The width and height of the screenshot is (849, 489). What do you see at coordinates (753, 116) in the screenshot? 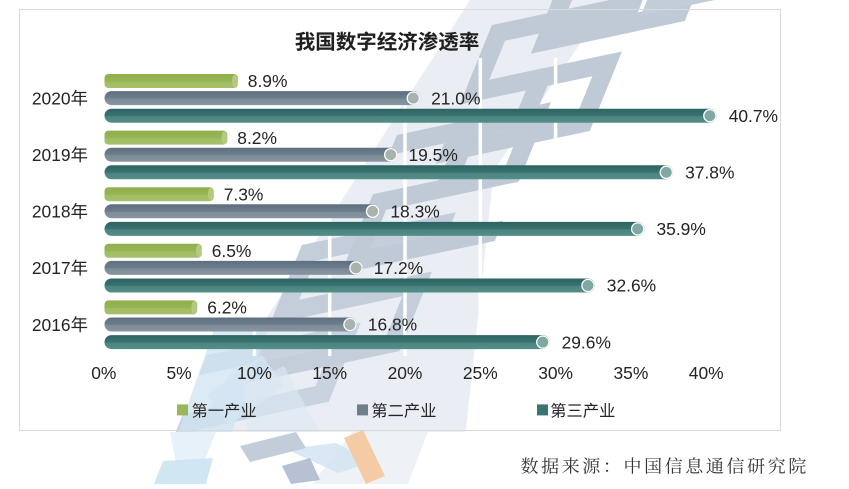
I see `svg-text: 40.7%` at bounding box center [753, 116].